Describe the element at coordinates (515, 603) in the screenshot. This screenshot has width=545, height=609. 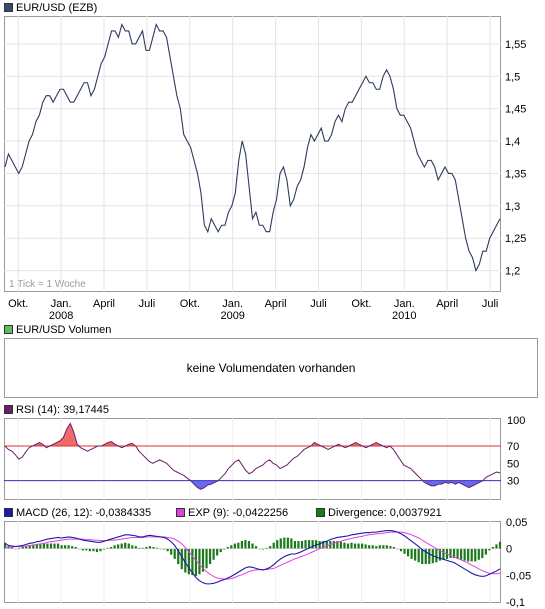
I see `macd-y-tick-label: -0,1` at that location.